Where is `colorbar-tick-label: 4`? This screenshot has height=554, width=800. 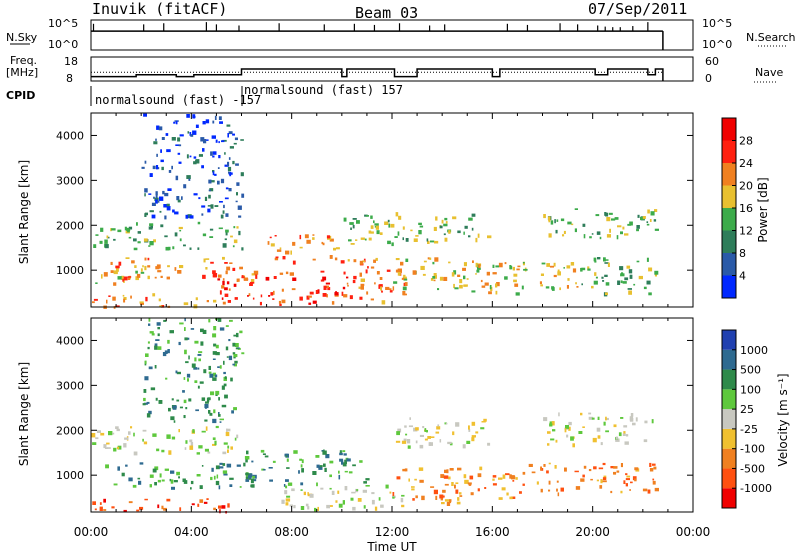 colorbar-tick-label: 4 is located at coordinates (742, 276).